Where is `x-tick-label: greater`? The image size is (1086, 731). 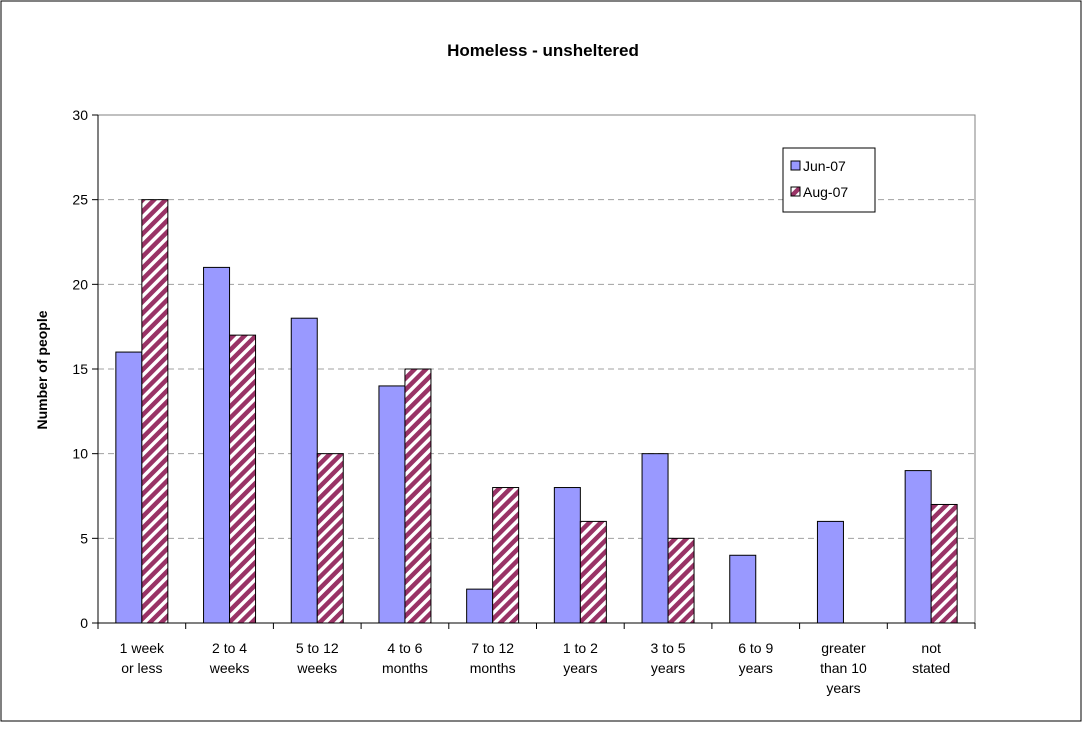
x-tick-label: greater is located at coordinates (843, 648).